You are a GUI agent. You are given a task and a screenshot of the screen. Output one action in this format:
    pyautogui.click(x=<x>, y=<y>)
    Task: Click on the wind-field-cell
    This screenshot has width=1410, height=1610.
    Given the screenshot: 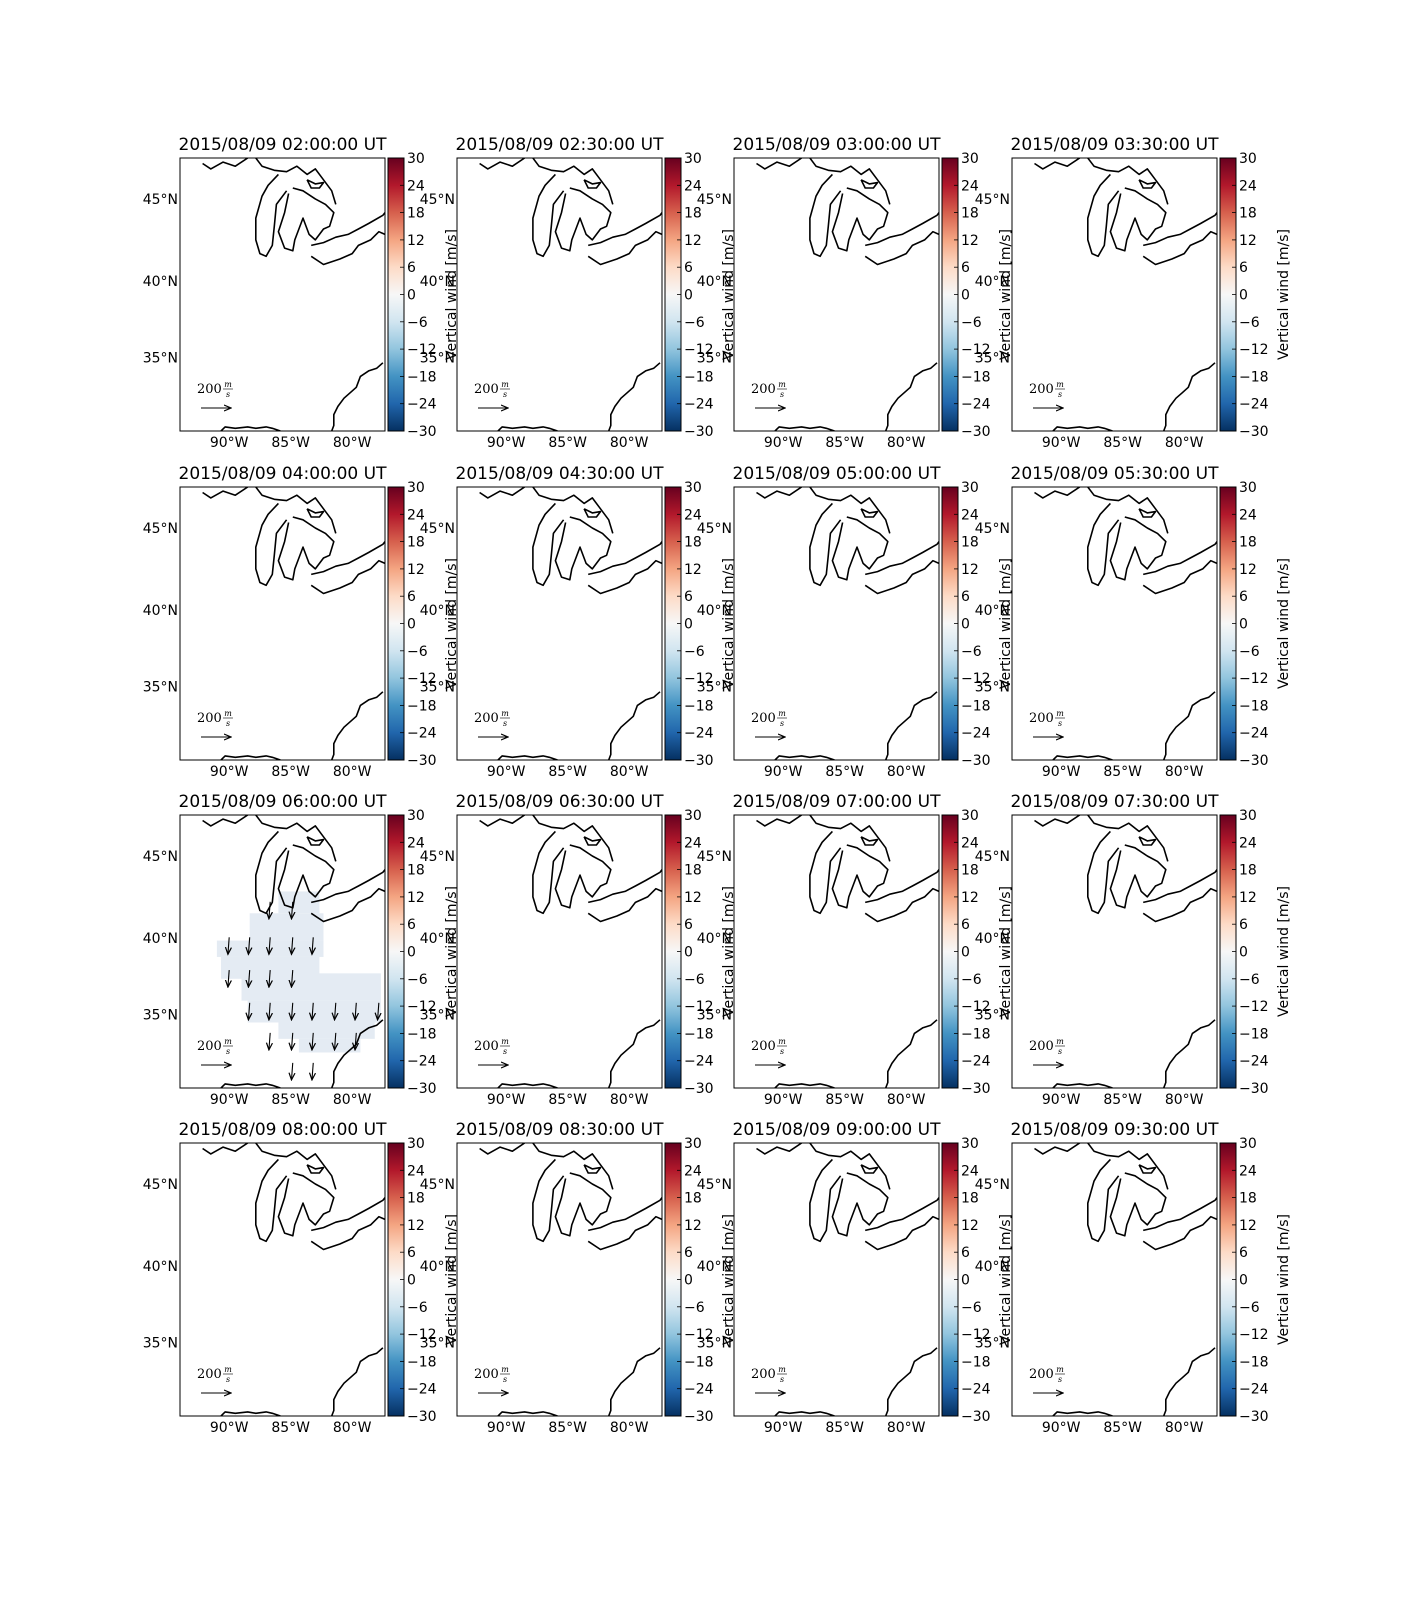 What is the action you would take?
    pyautogui.click(x=286, y=927)
    